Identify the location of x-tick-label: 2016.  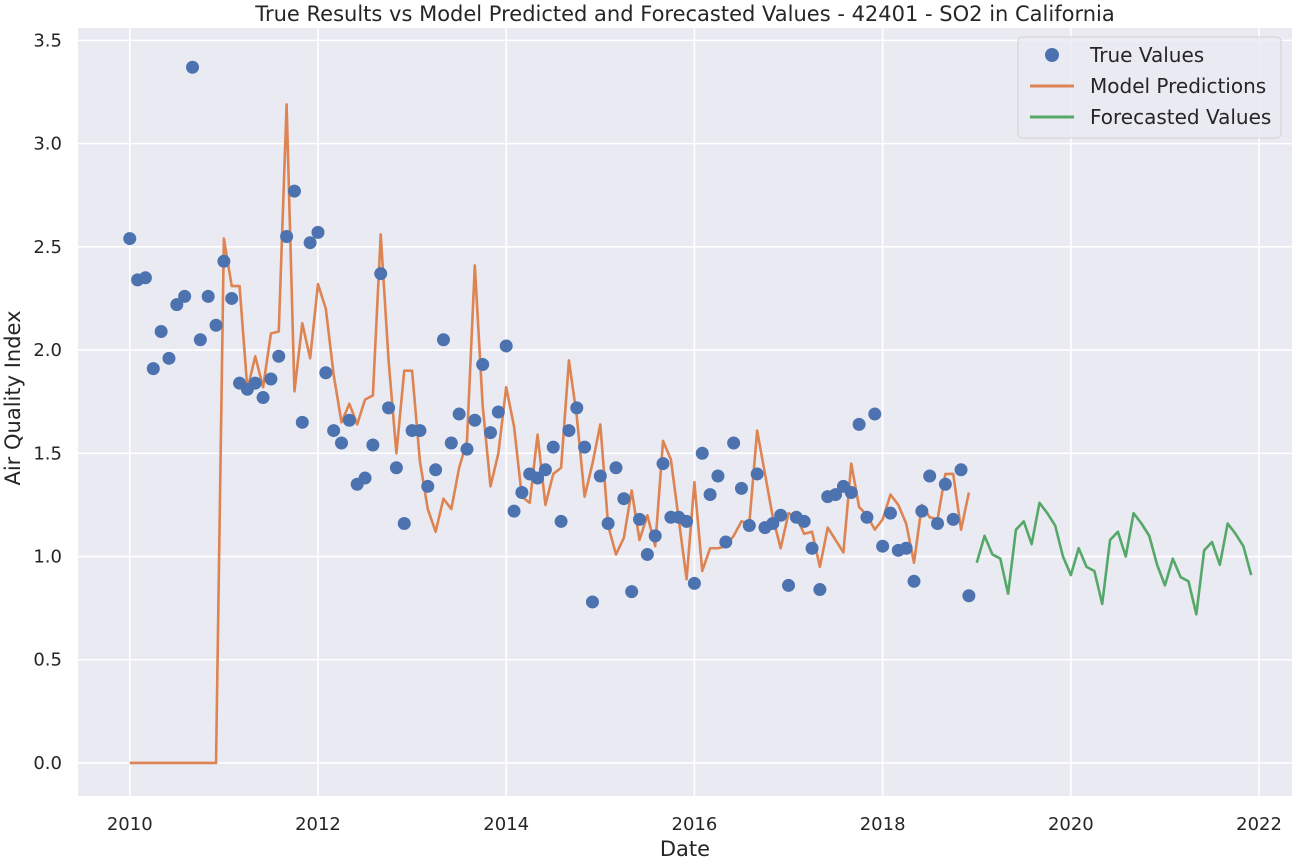
(695, 824).